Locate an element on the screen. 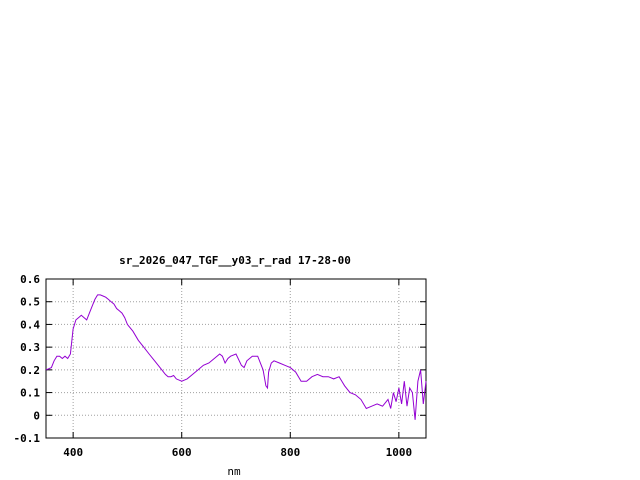 Image resolution: width=640 pixels, height=480 pixels. x-tick-label: 600 is located at coordinates (182, 452).